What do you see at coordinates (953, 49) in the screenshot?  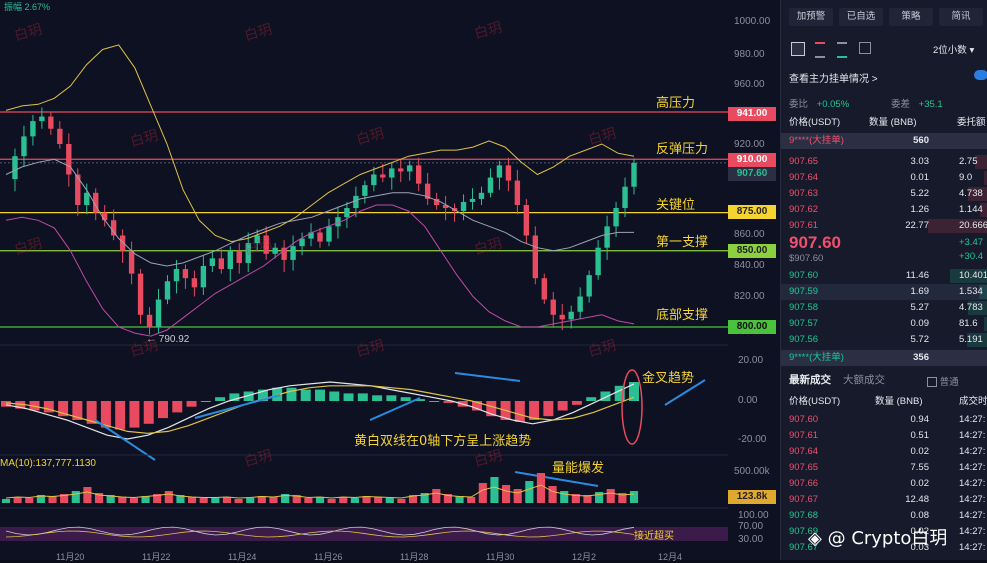 I see `decimals-select: 2位小数 ▾` at bounding box center [953, 49].